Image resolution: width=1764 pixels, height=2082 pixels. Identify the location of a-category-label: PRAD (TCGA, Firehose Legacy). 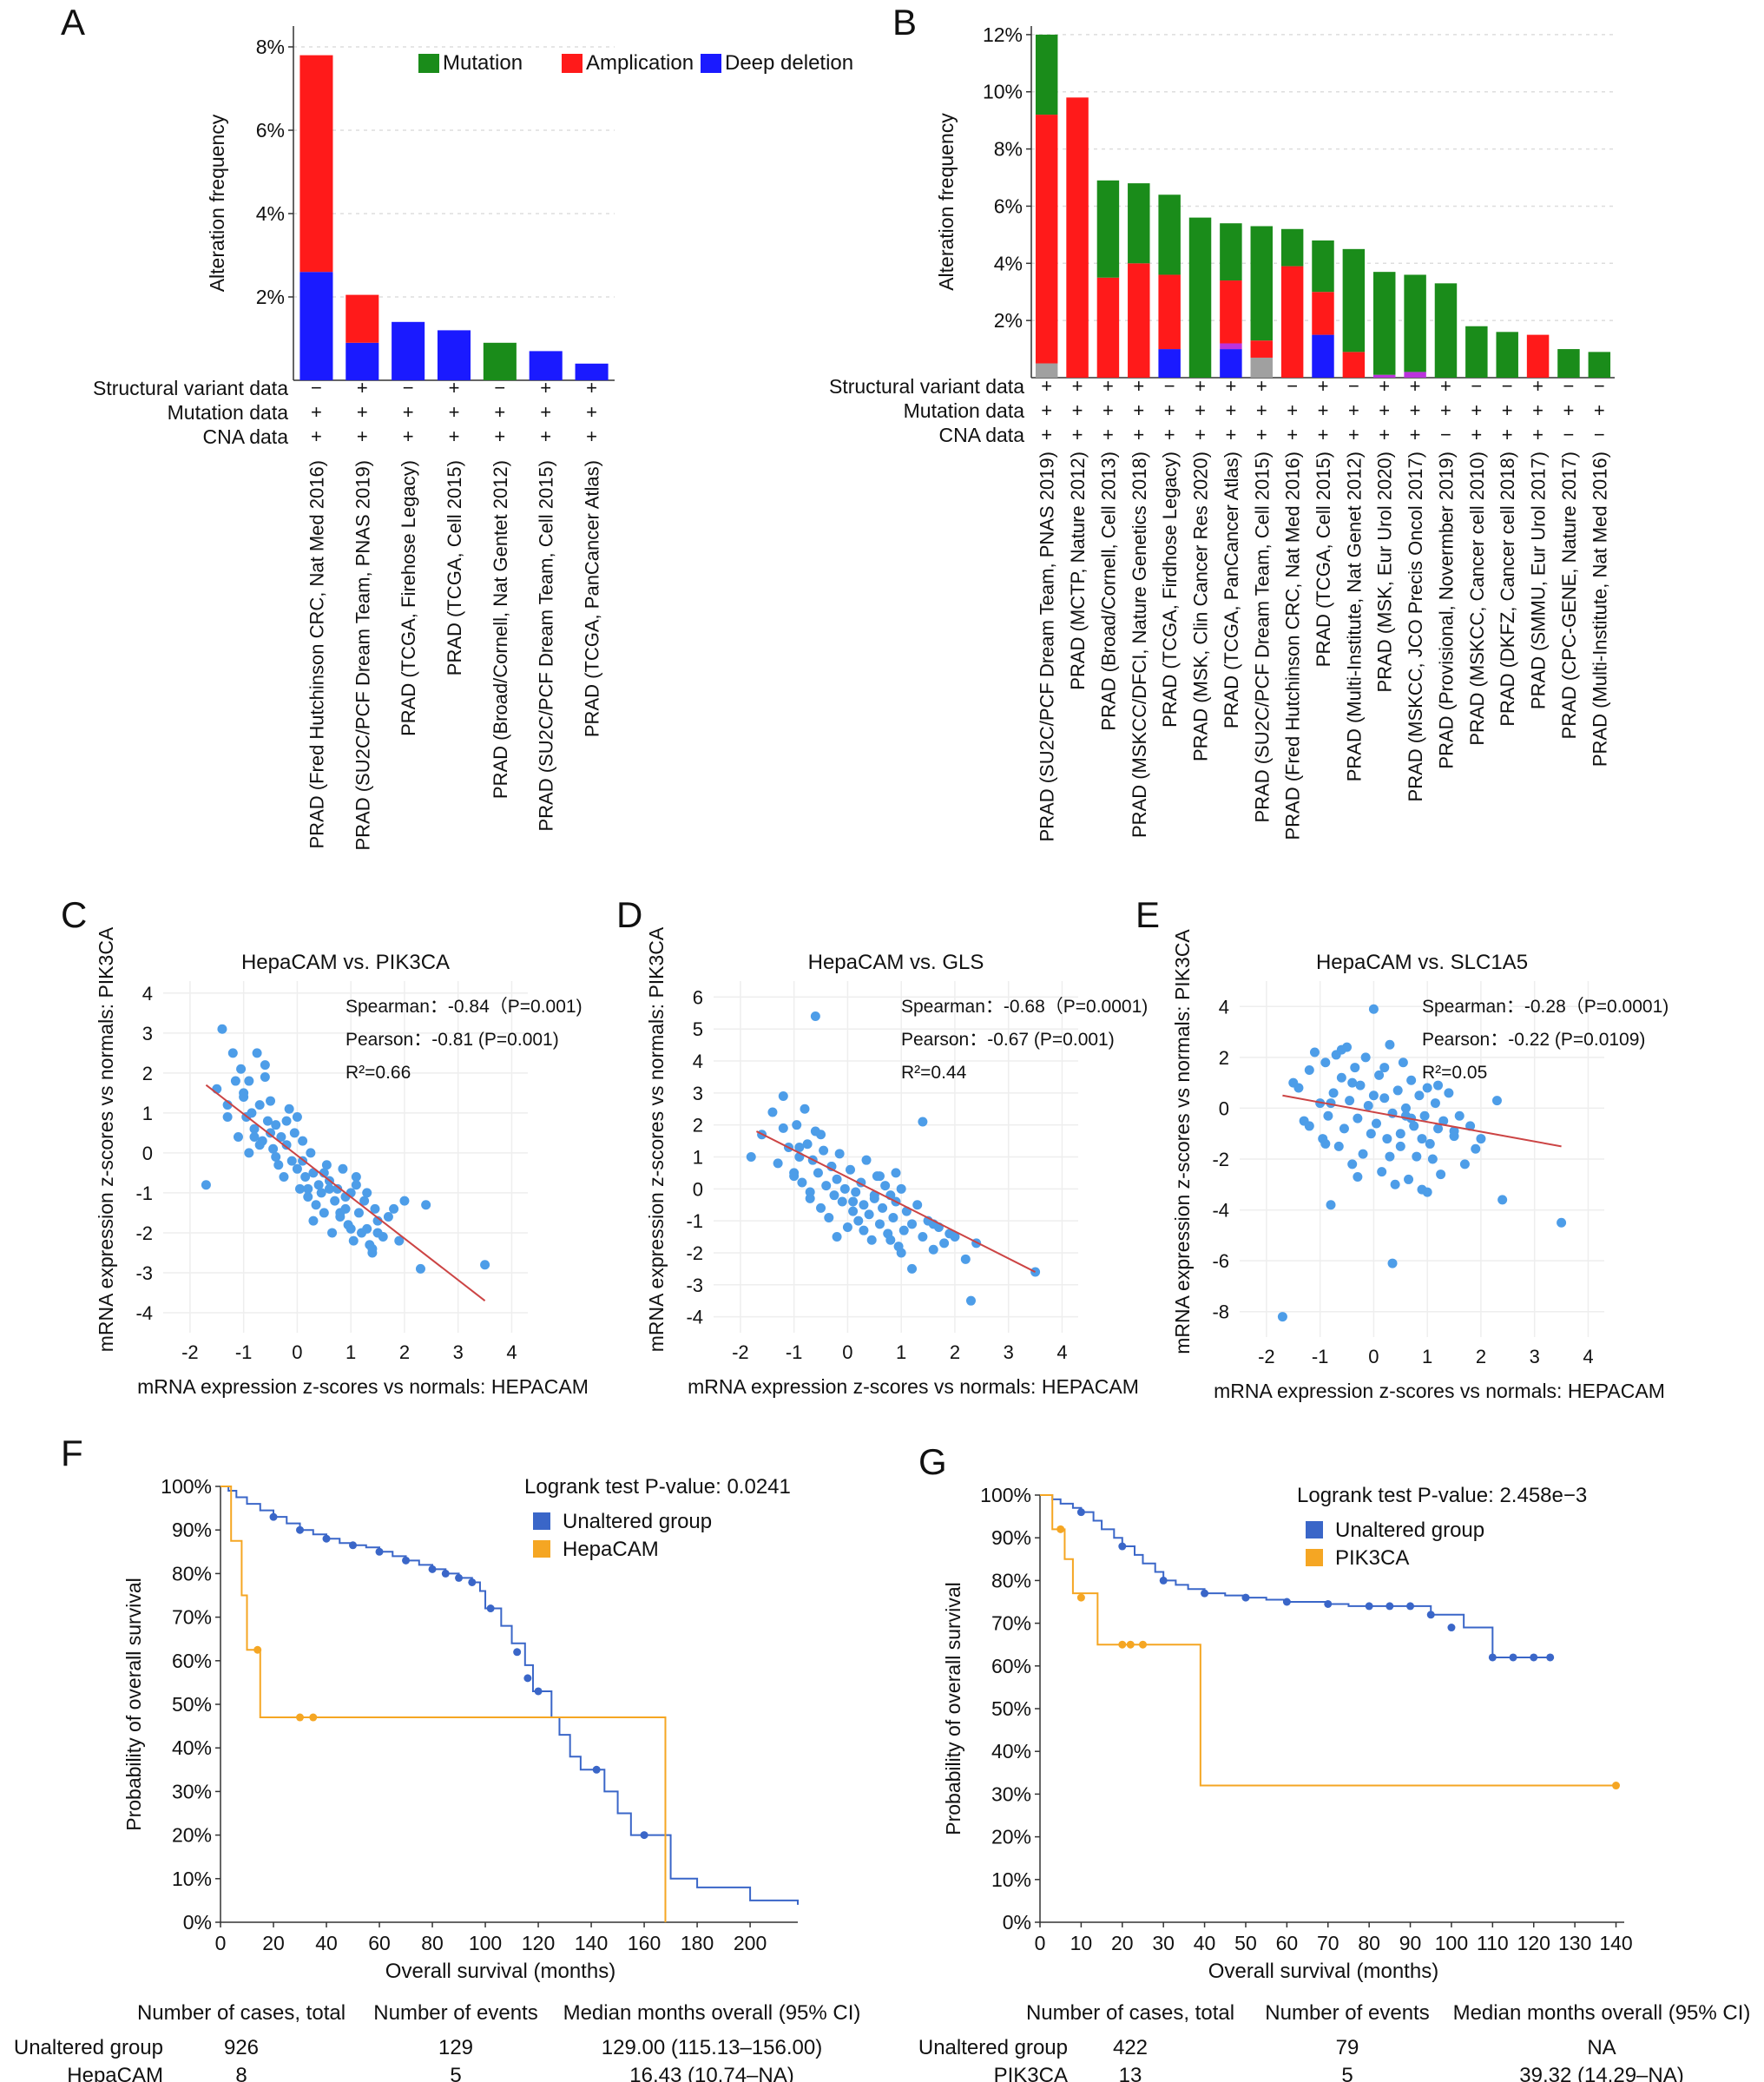
(409, 598).